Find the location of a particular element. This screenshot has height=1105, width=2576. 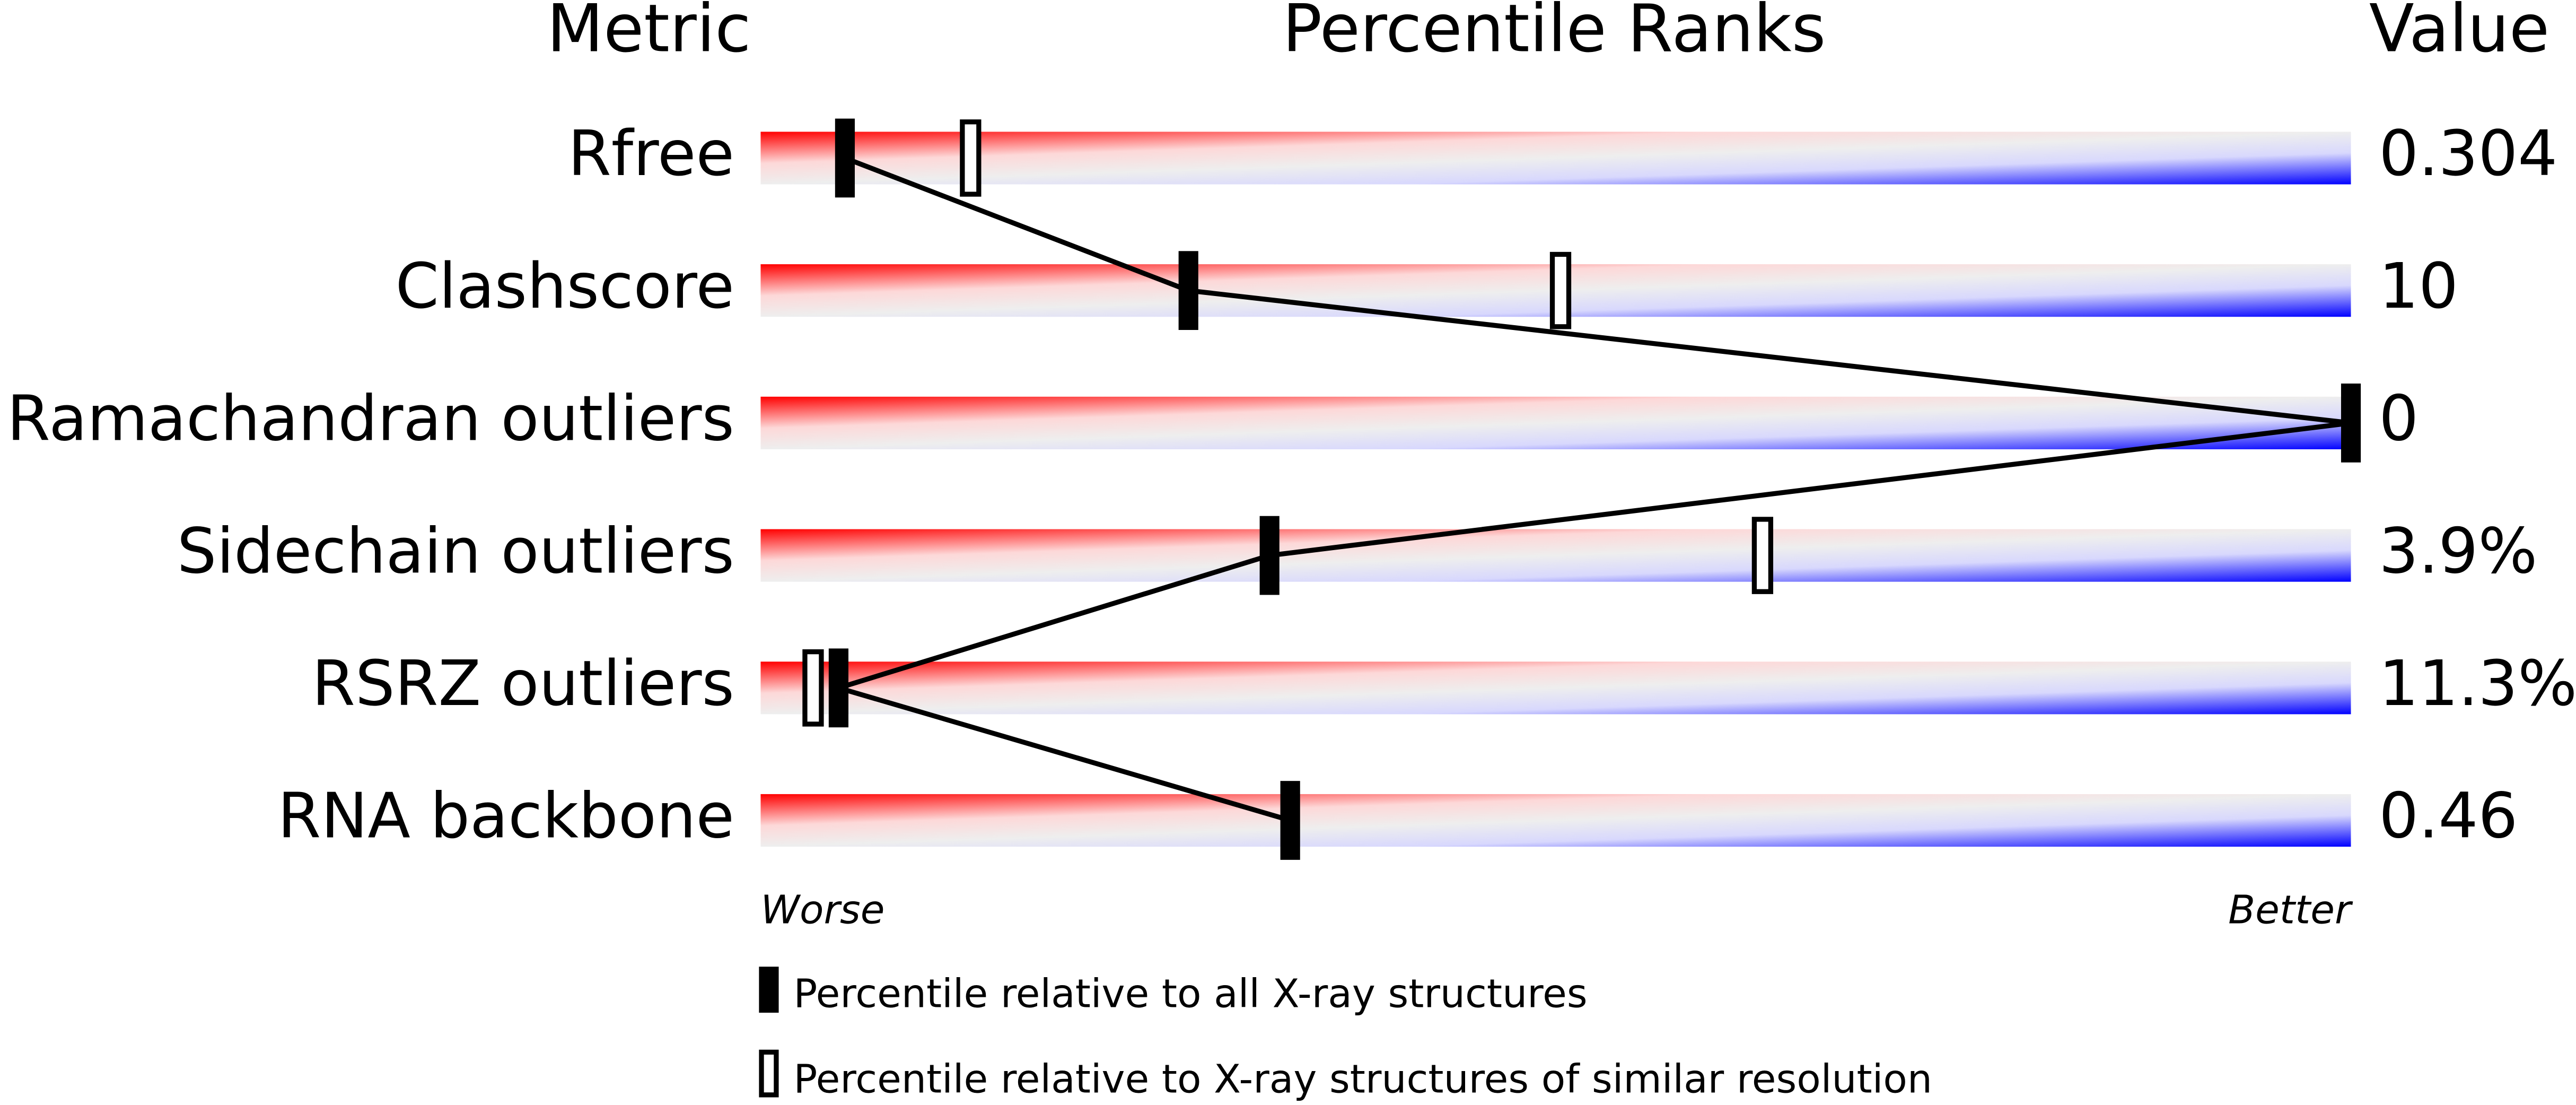

legend-open-marker is located at coordinates (769, 1073).